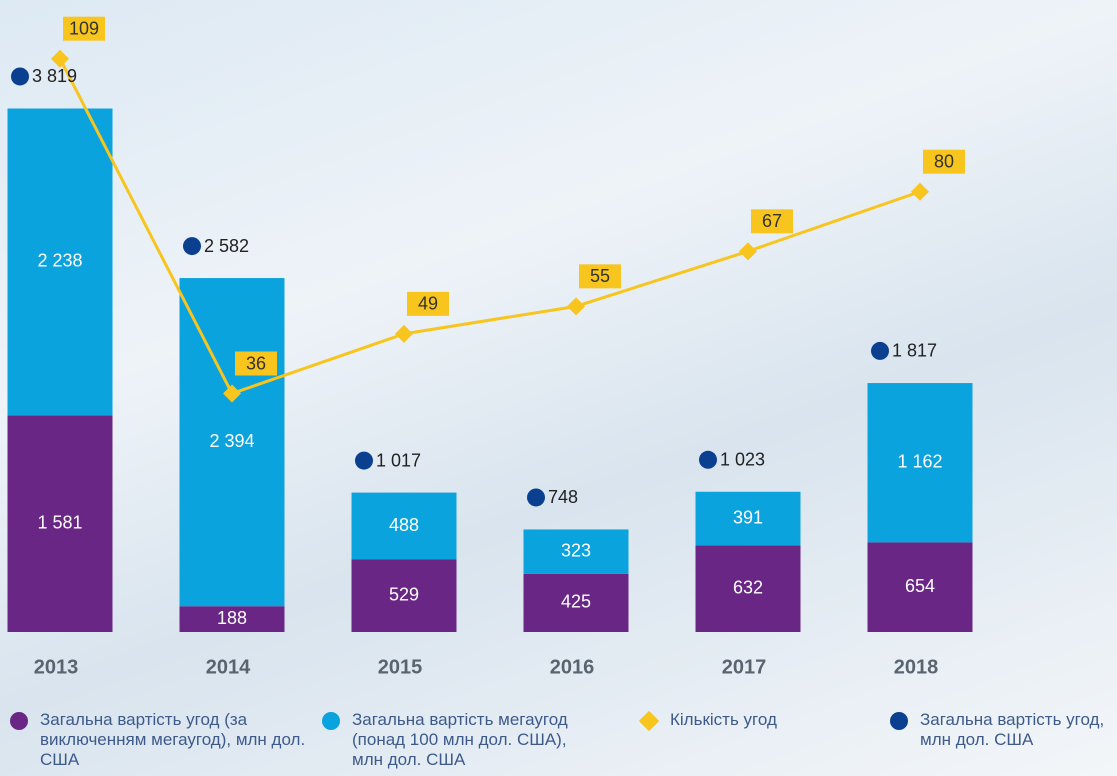 The height and width of the screenshot is (776, 1117). I want to click on count-label: 49, so click(428, 304).